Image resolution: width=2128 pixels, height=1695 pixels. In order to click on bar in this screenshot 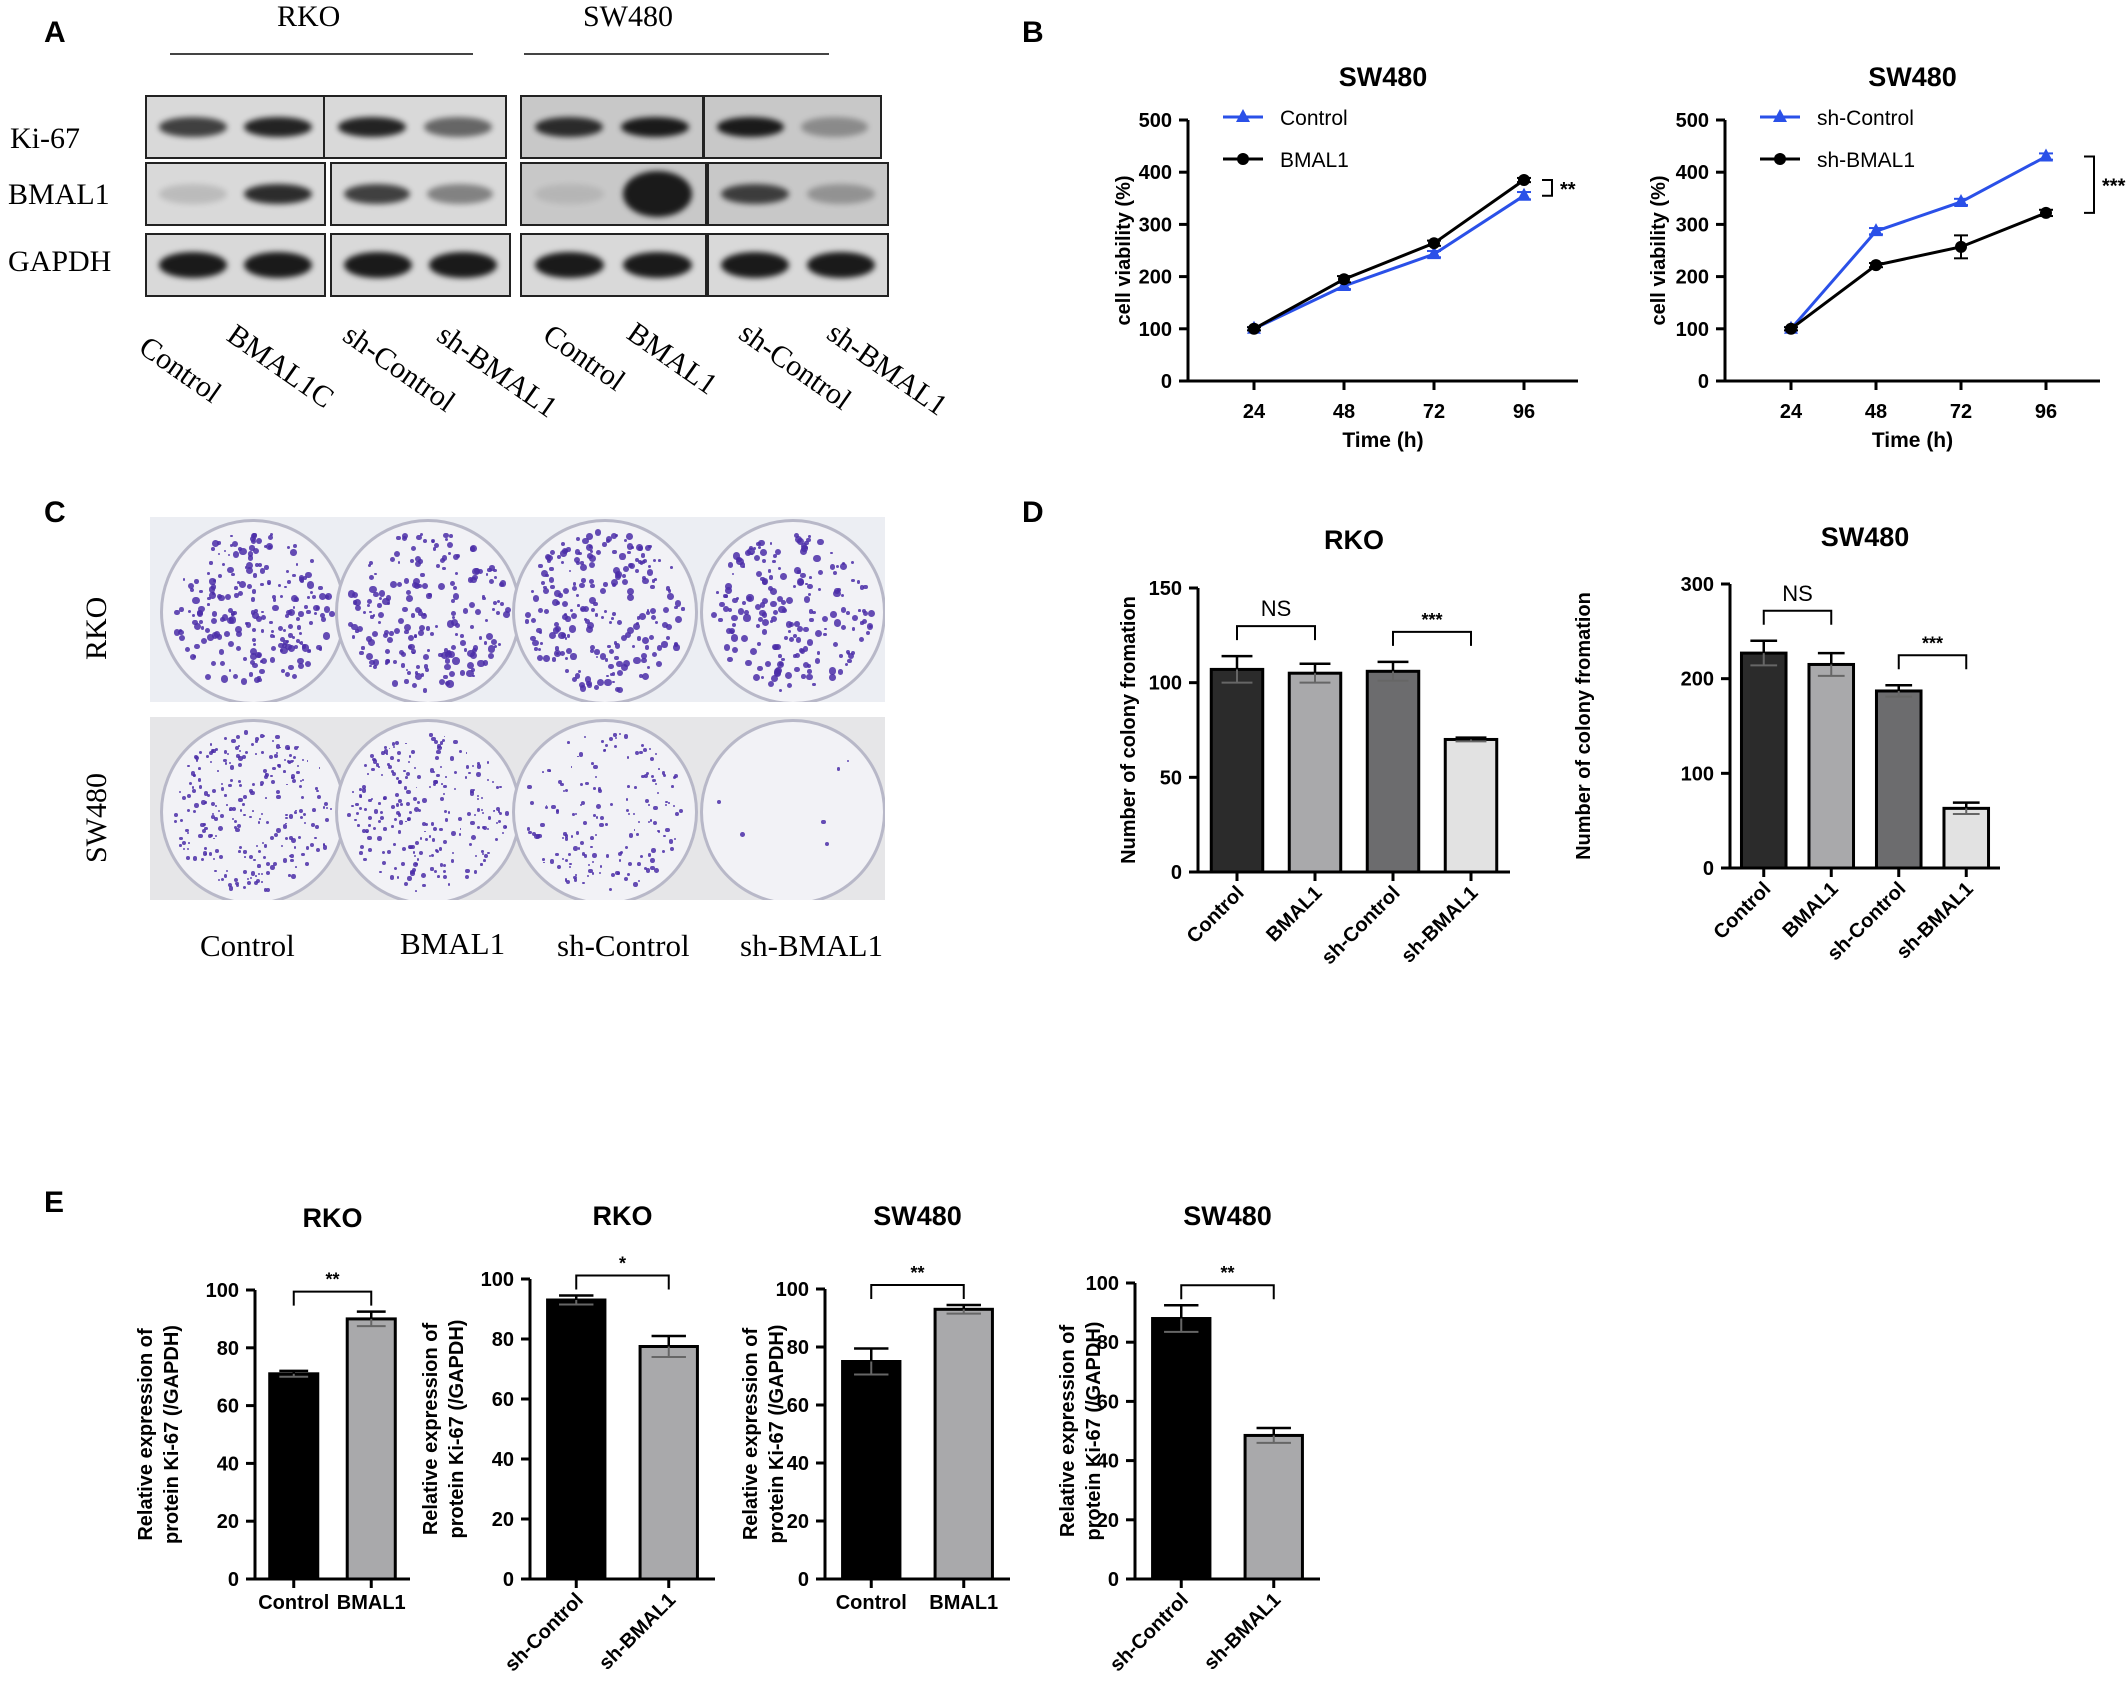, I will do `click(1273, 1507)`.